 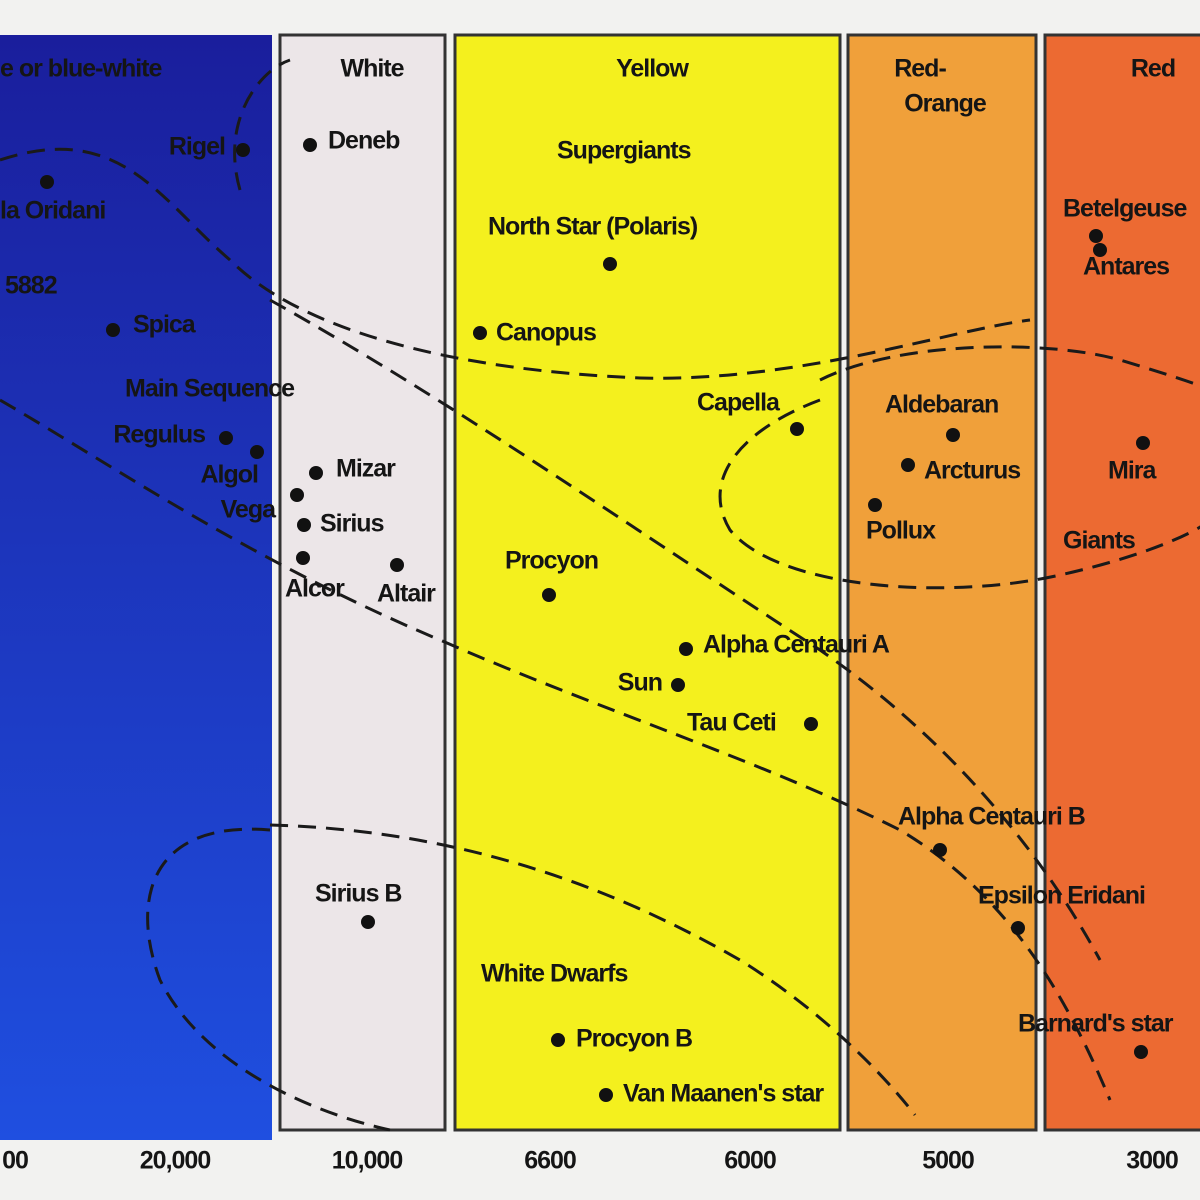 I want to click on star-label: Arcturus, so click(x=972, y=471).